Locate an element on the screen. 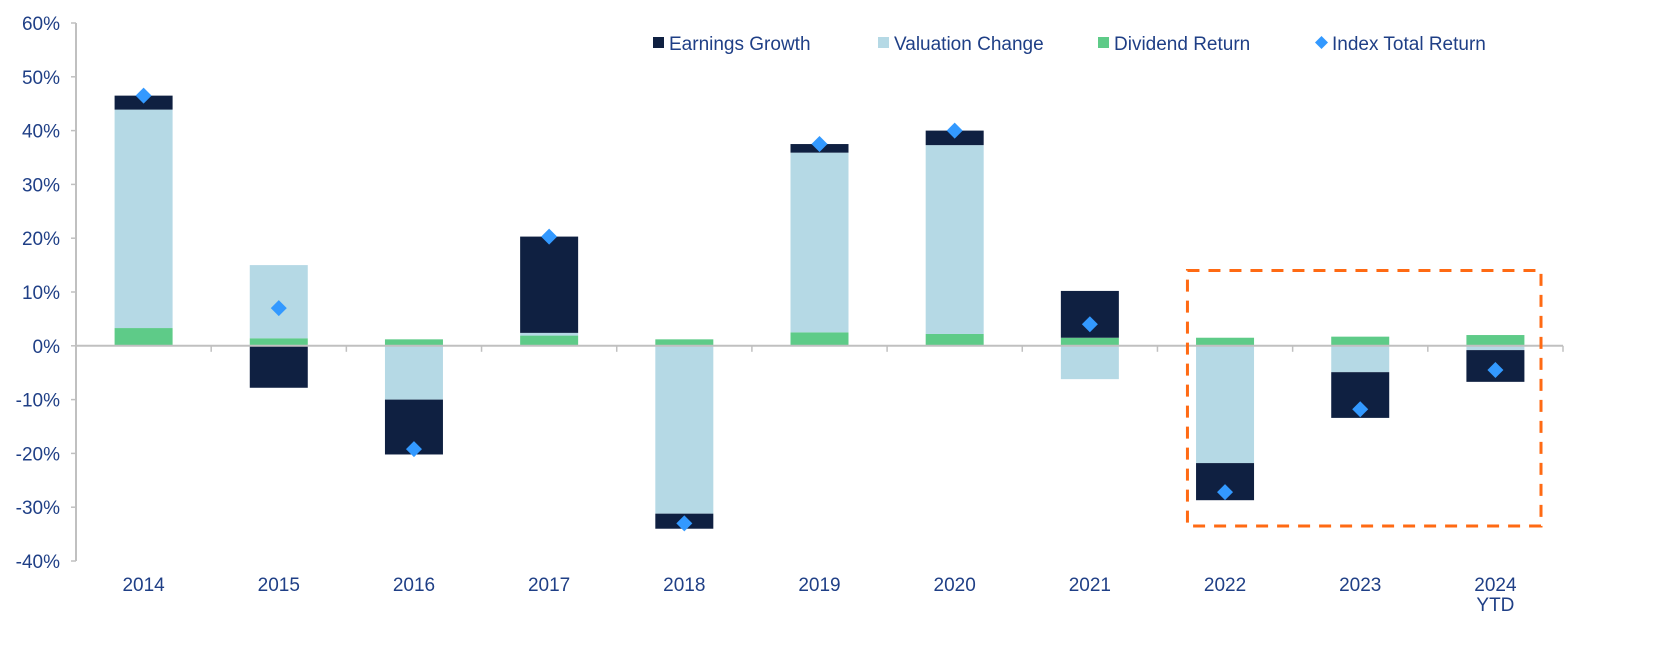  y-tick-label: 60% is located at coordinates (41, 24).